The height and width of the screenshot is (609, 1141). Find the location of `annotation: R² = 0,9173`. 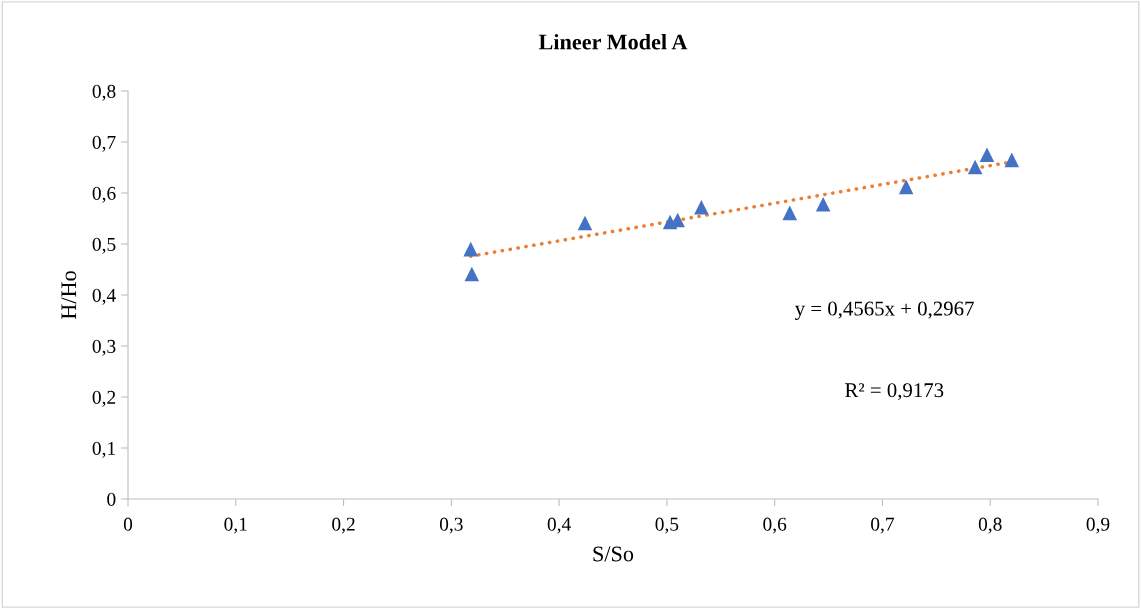

annotation: R² = 0,9173 is located at coordinates (894, 392).